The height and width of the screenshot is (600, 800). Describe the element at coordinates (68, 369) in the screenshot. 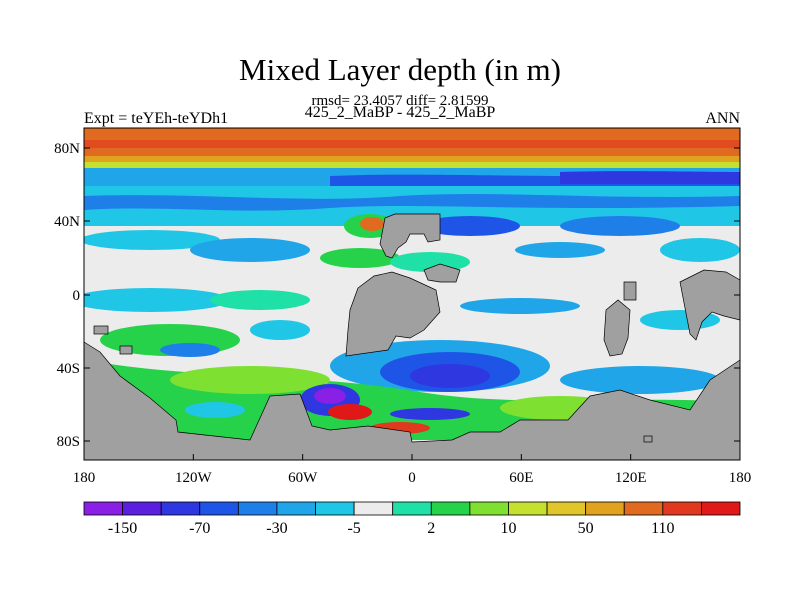

I see `lat-label: 40S` at that location.